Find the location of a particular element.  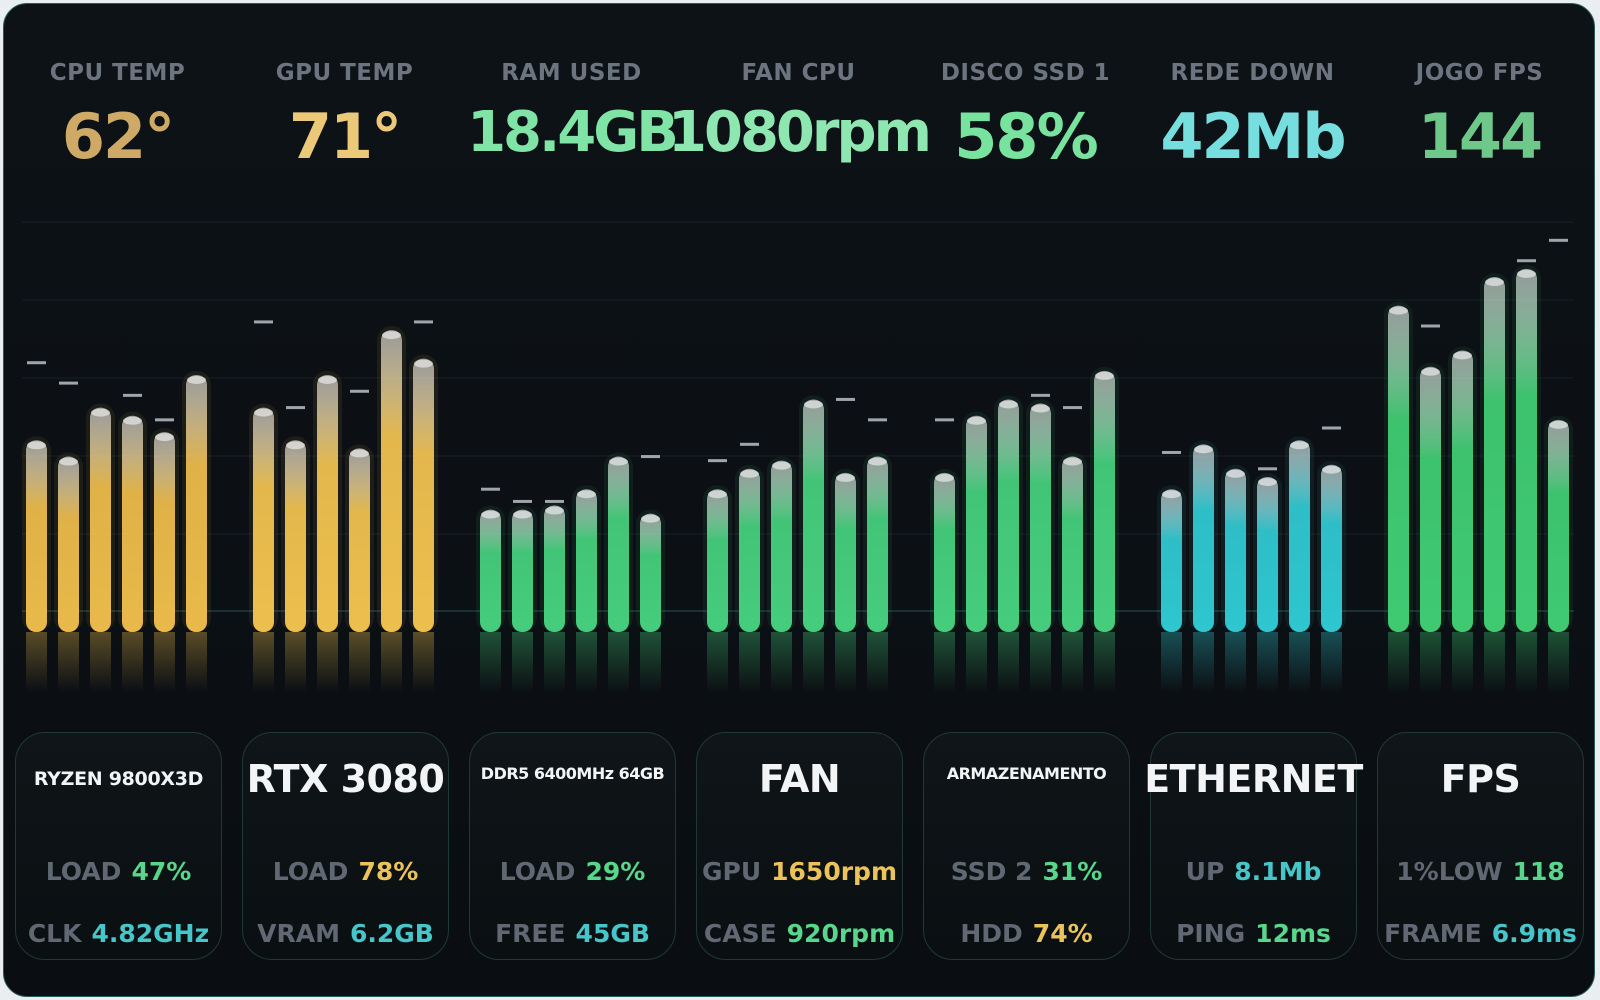

metric-label-game-fps: JOGO FPS is located at coordinates (1479, 73).